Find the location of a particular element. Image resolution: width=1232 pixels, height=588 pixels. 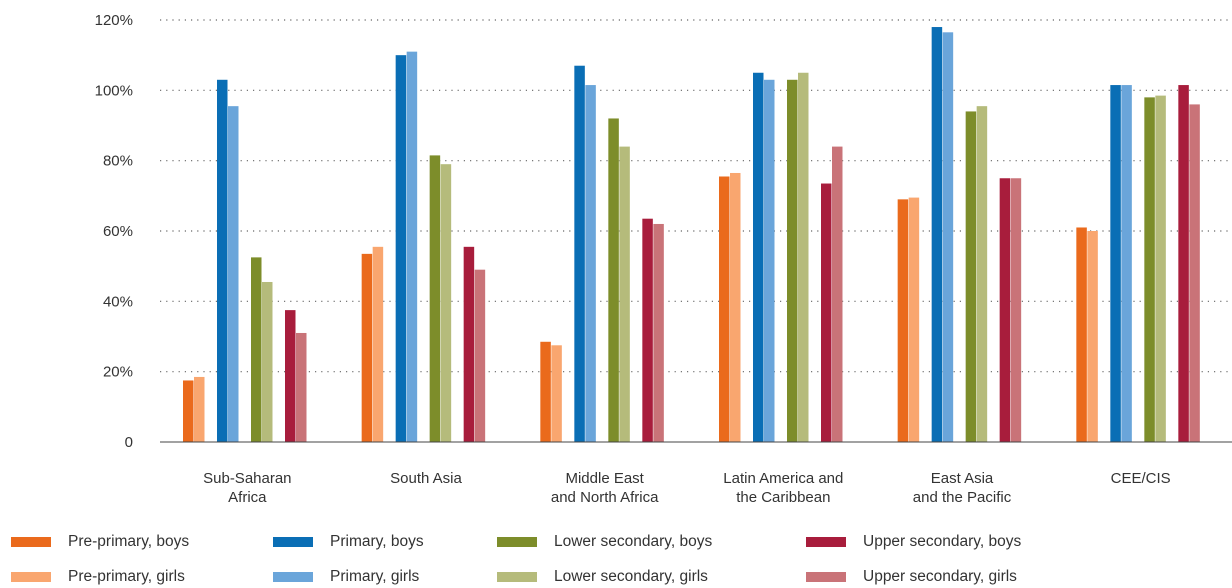

x-category-label: East Asia and the Pacific is located at coordinates (962, 488).